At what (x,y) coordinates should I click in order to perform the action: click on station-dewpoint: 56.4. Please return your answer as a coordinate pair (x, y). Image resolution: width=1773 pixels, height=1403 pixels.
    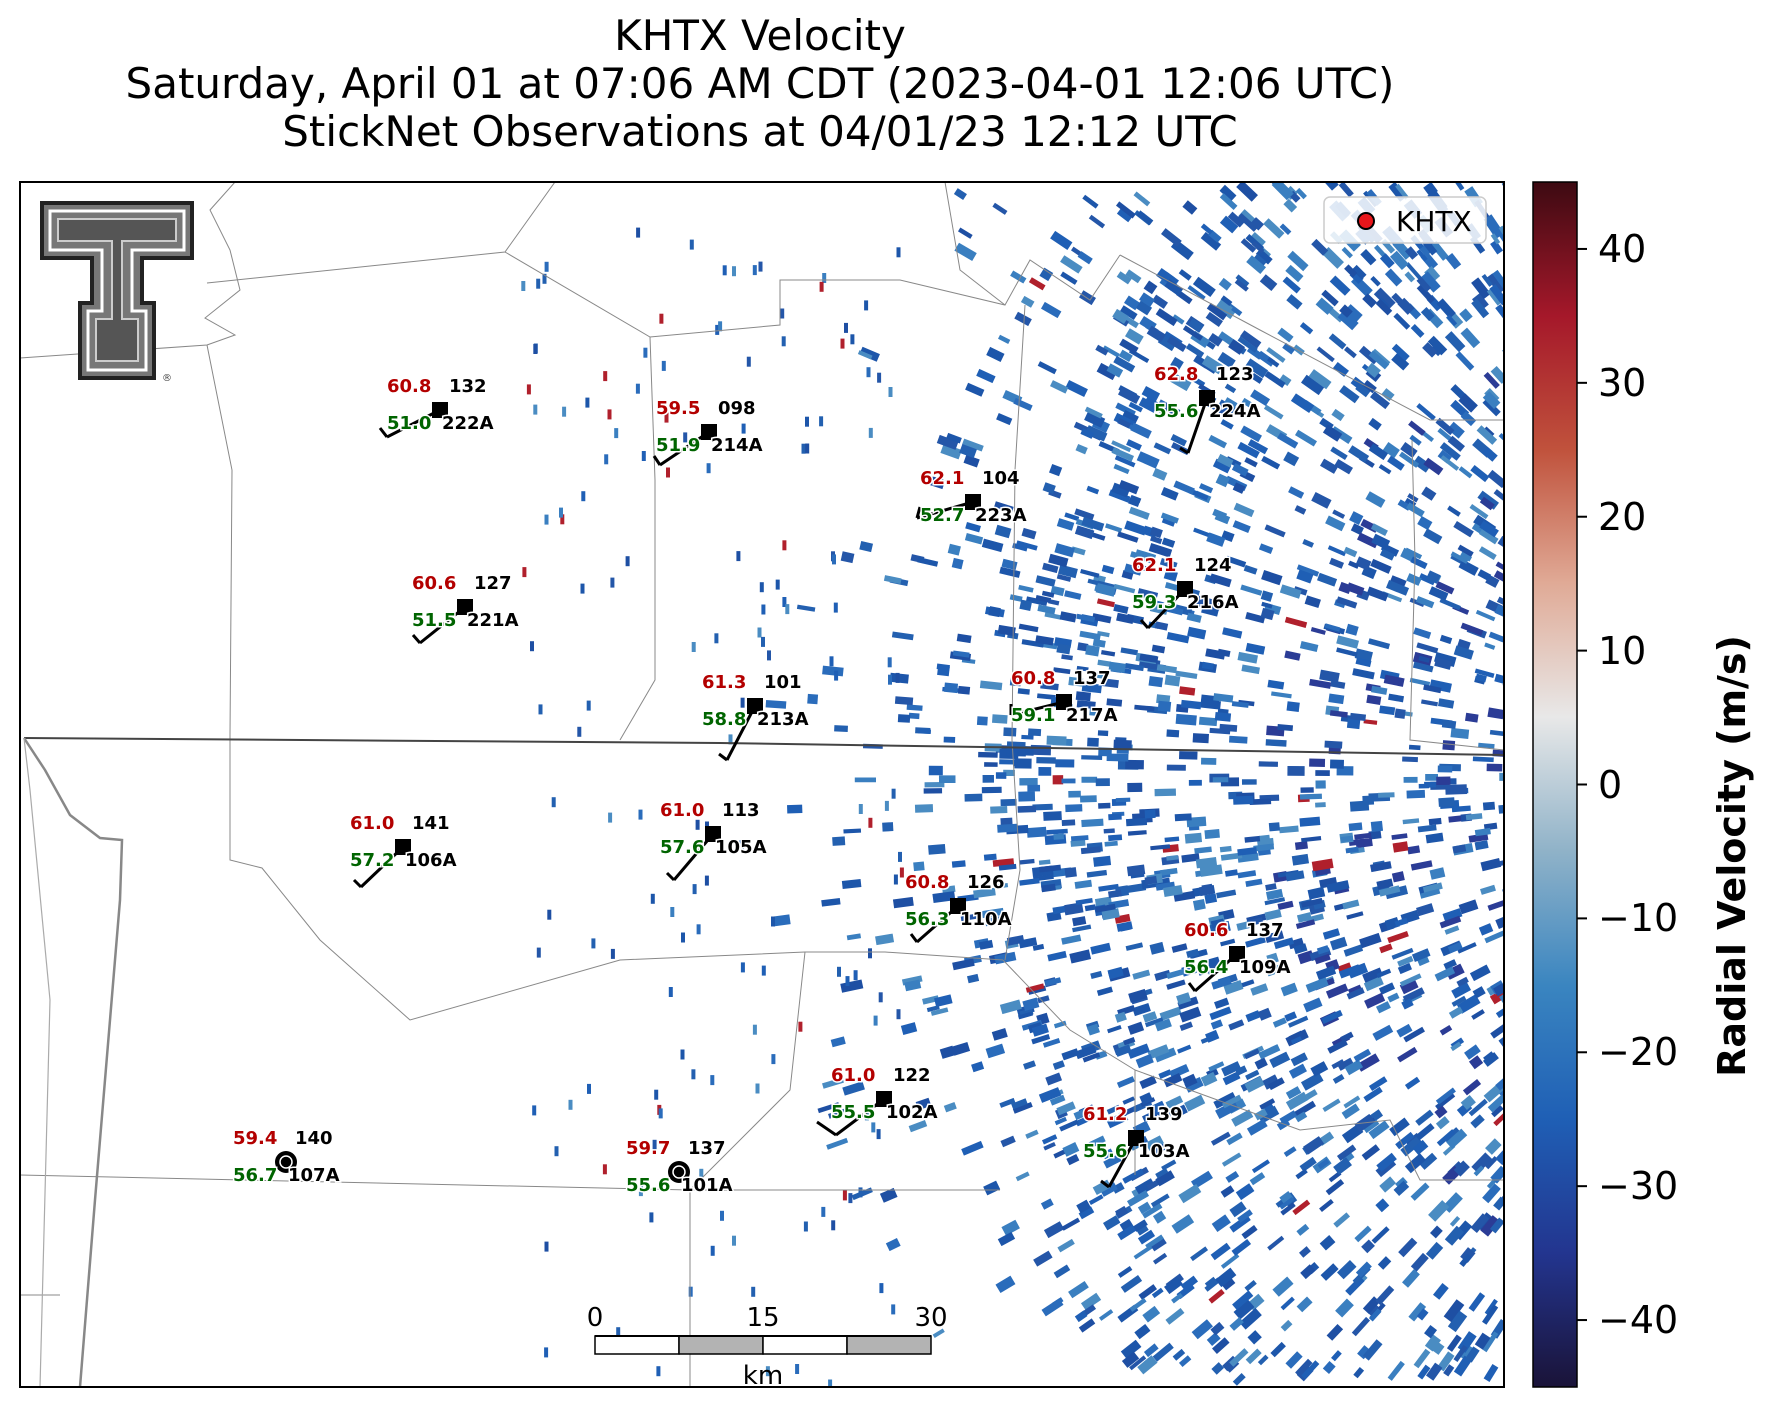
    Looking at the image, I should click on (1206, 967).